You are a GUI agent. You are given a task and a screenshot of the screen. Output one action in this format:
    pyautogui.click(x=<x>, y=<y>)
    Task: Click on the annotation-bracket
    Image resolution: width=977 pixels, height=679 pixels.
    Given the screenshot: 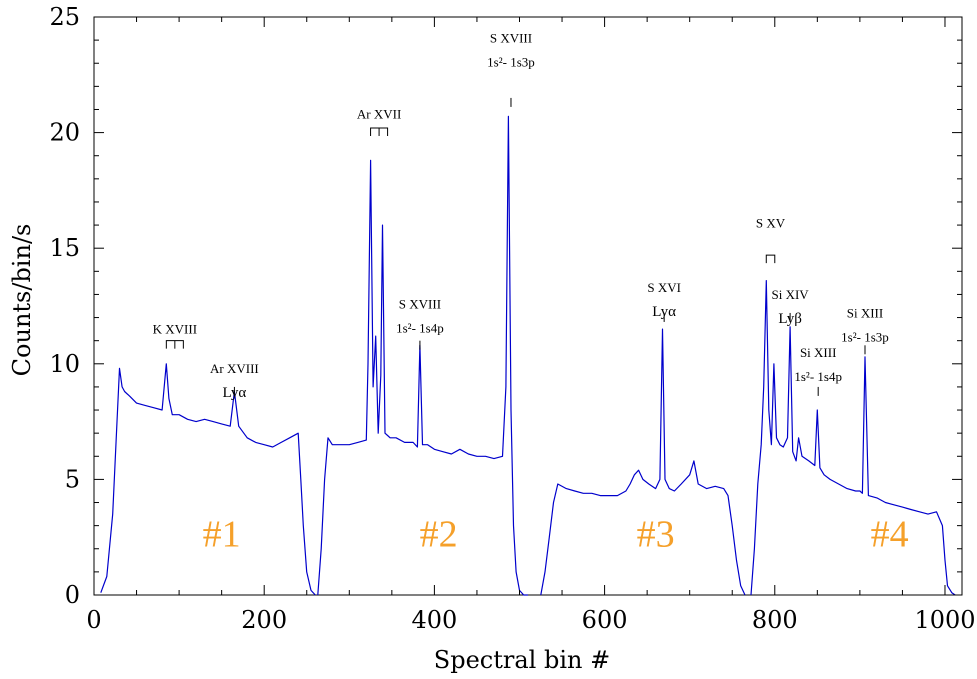 What is the action you would take?
    pyautogui.click(x=770, y=259)
    